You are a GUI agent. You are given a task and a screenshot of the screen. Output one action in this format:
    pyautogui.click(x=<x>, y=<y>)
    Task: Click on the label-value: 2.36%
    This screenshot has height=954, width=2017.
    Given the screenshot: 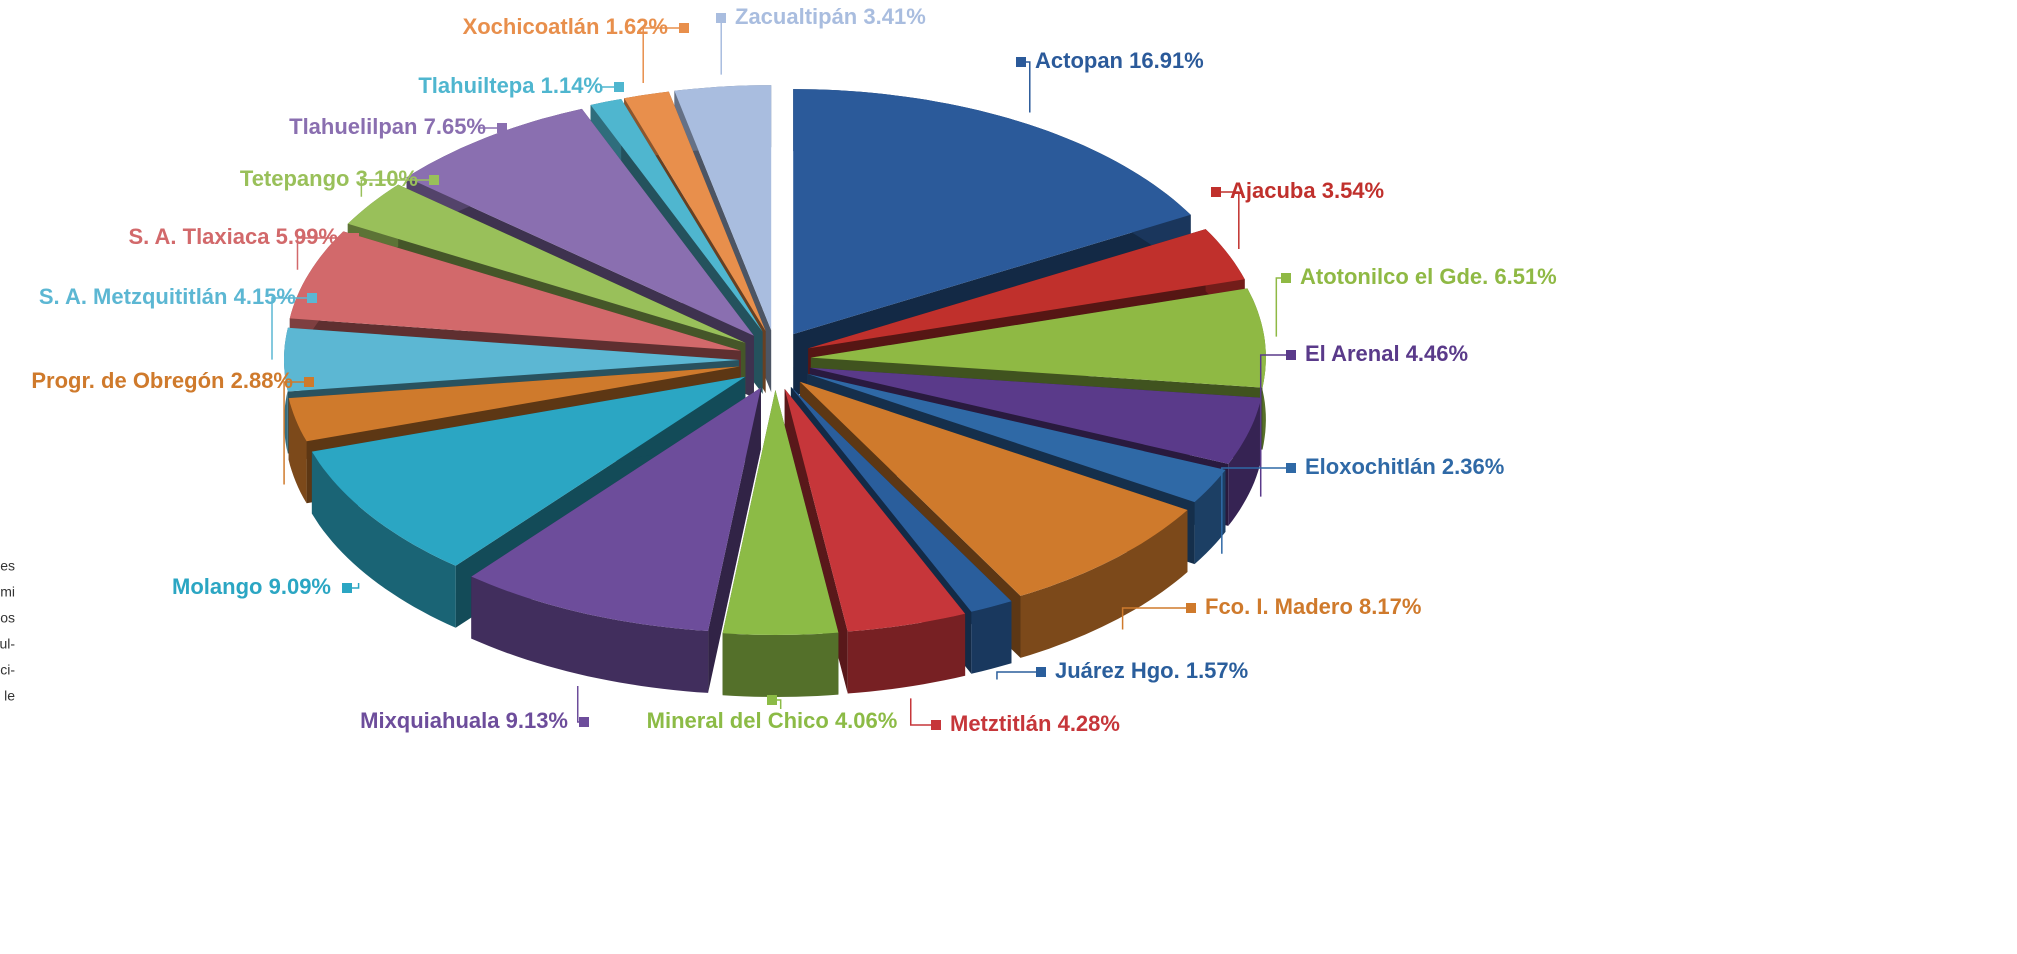 What is the action you would take?
    pyautogui.click(x=1473, y=466)
    